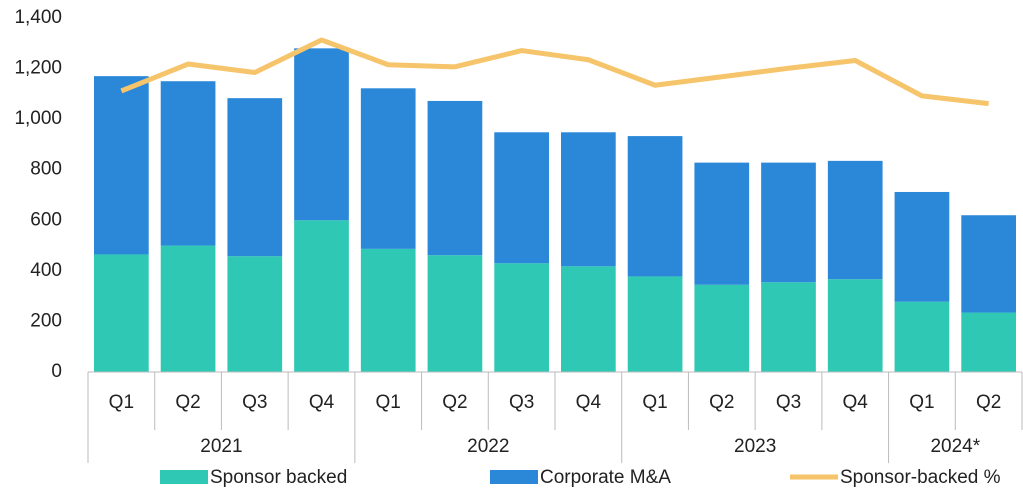 Image resolution: width=1023 pixels, height=488 pixels. What do you see at coordinates (488, 446) in the screenshot?
I see `group-label: 2022` at bounding box center [488, 446].